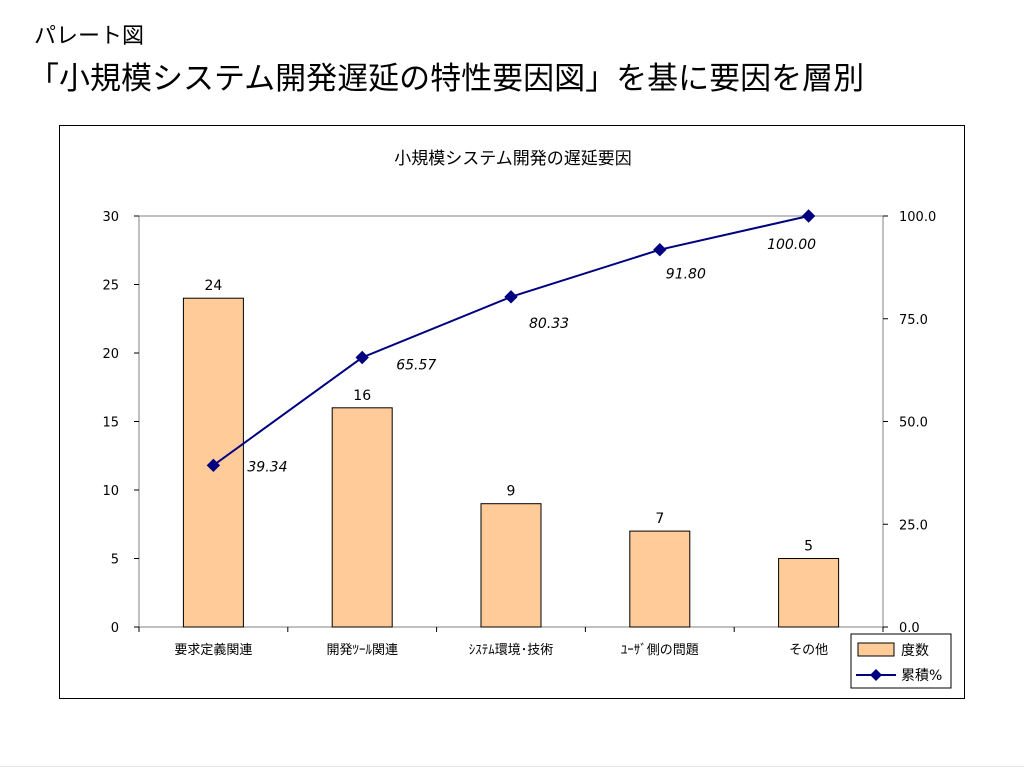  Describe the element at coordinates (115, 628) in the screenshot. I see `y-left-tick-label: 0` at that location.